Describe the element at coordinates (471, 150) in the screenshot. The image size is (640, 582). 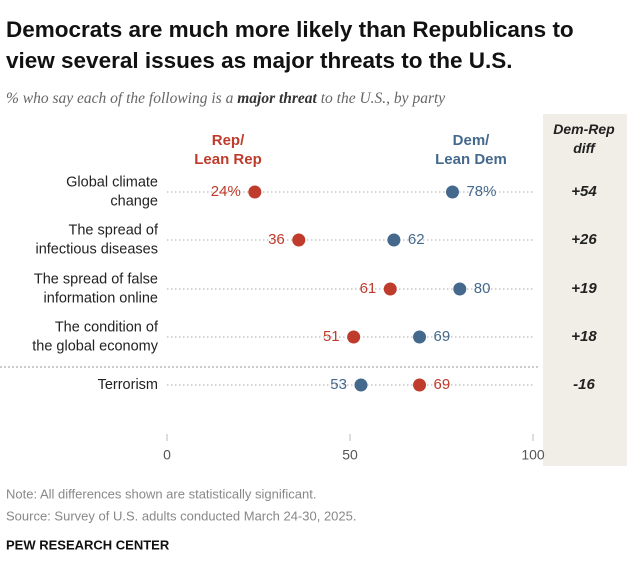
I see `legend-label: Dem/Lean Dem` at that location.